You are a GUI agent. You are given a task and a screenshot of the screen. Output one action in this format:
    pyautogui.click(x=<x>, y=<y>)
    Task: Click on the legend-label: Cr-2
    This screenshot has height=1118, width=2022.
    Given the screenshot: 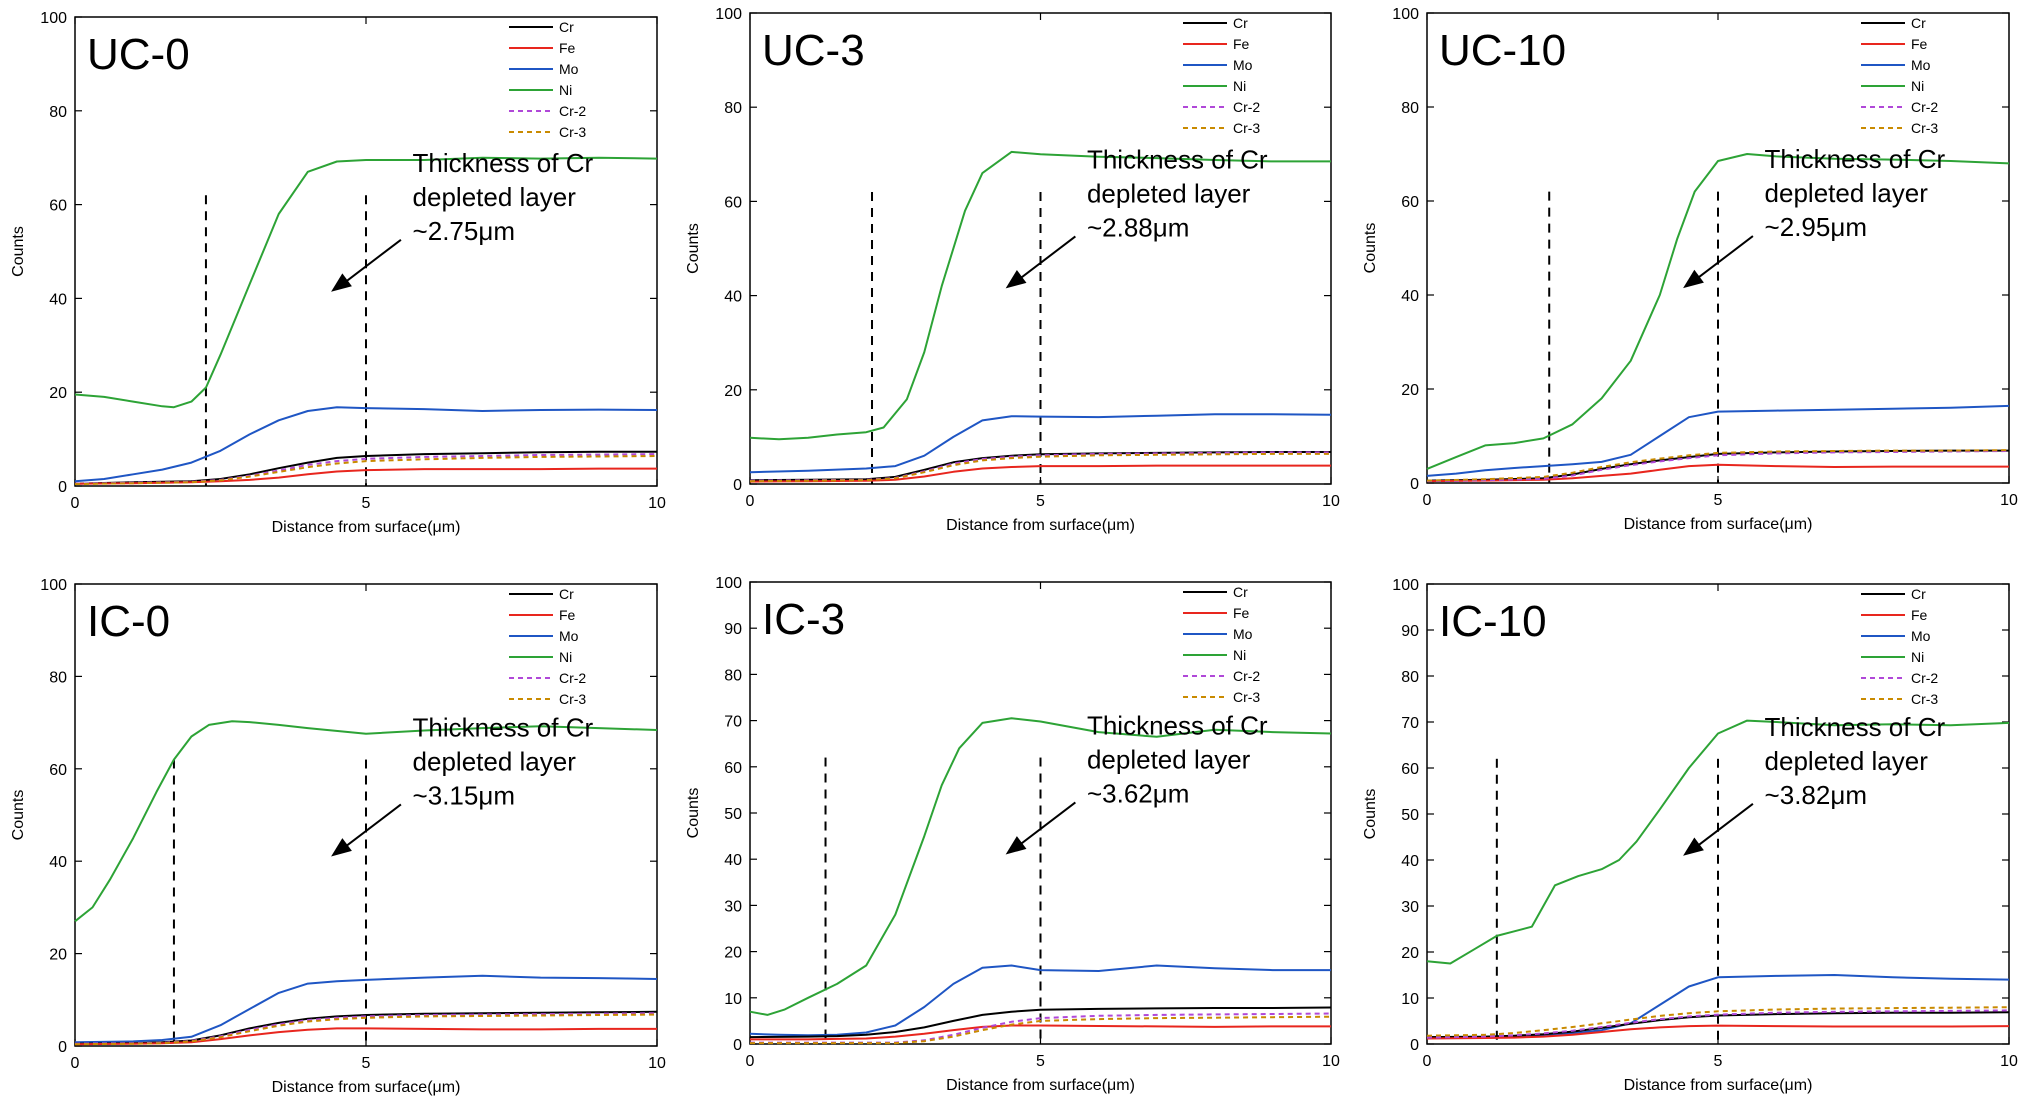 What is the action you would take?
    pyautogui.click(x=1924, y=678)
    